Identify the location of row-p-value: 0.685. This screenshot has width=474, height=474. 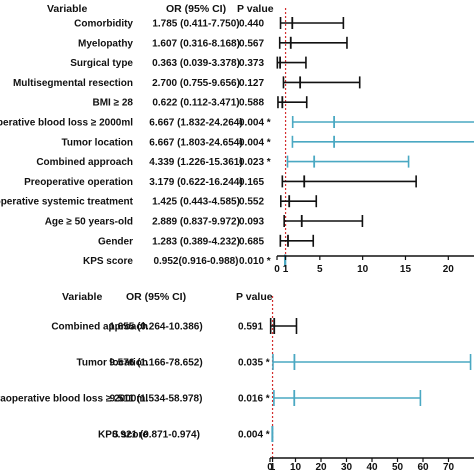
(251, 241).